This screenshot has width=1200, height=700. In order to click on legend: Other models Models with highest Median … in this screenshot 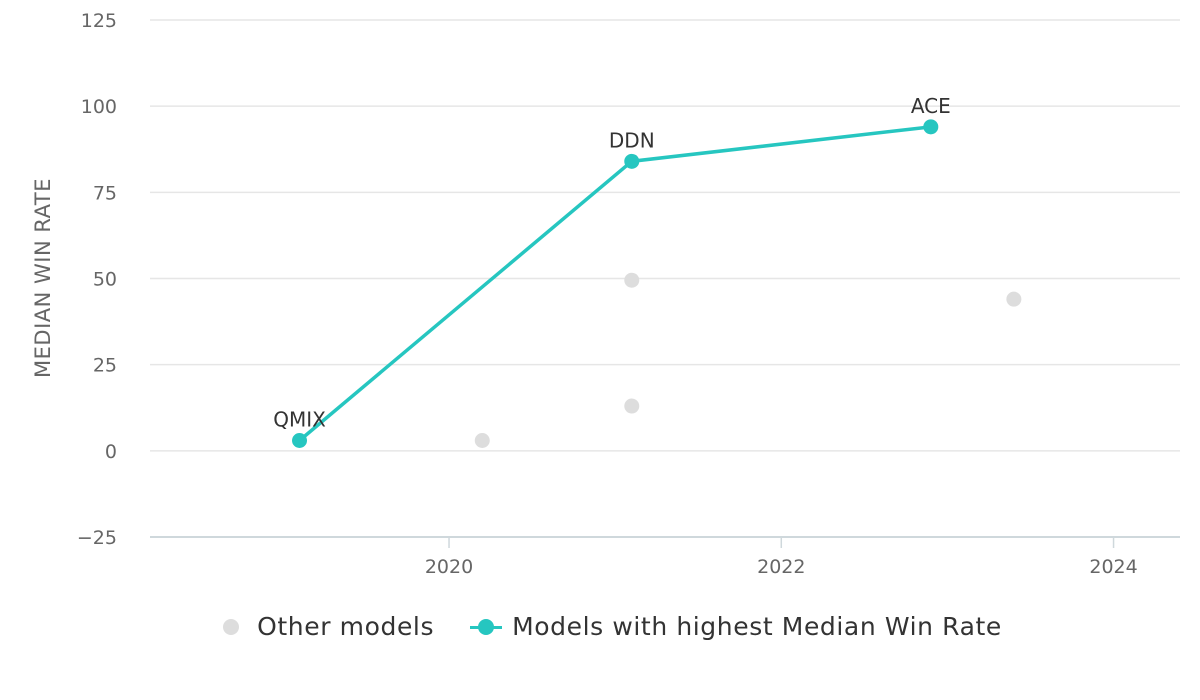, I will do `click(600, 626)`.